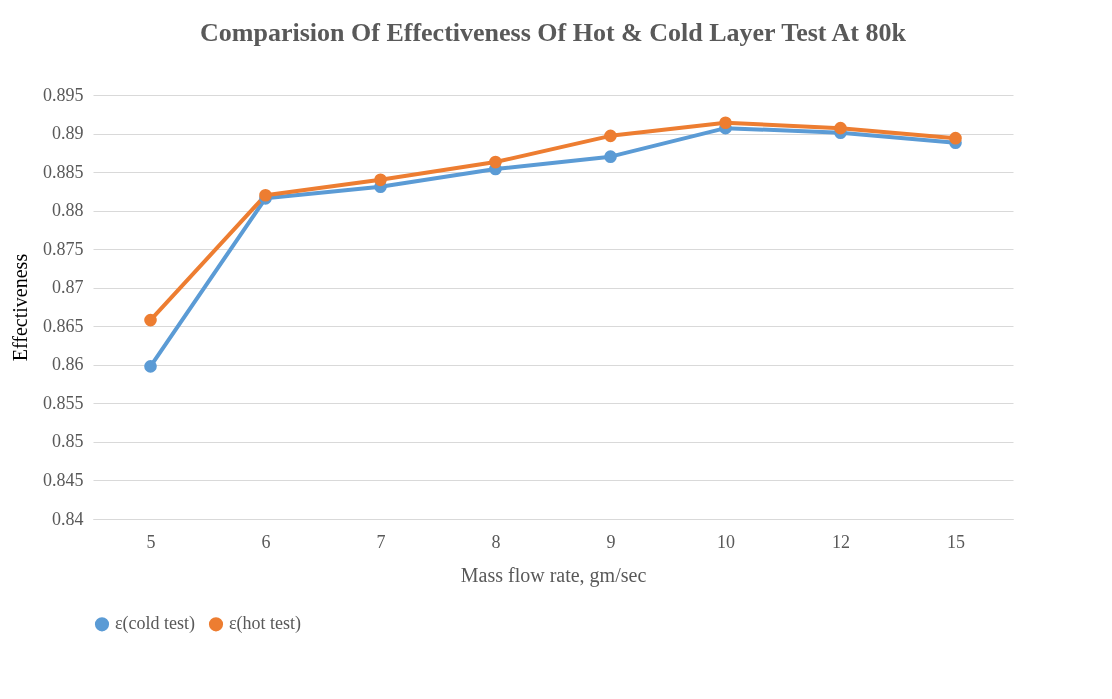 This screenshot has height=699, width=1112. Describe the element at coordinates (63, 248) in the screenshot. I see `y-tick-label: 0.875` at that location.